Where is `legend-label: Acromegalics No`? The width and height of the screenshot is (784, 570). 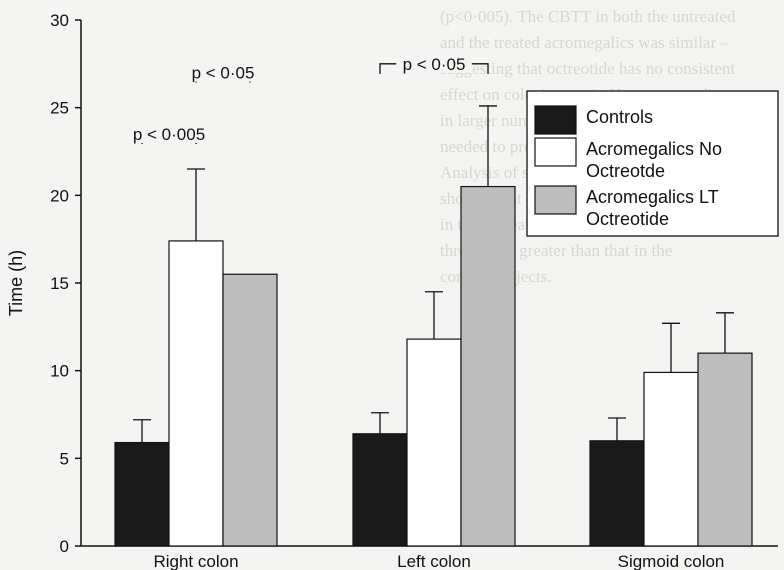
legend-label: Acromegalics No is located at coordinates (654, 149).